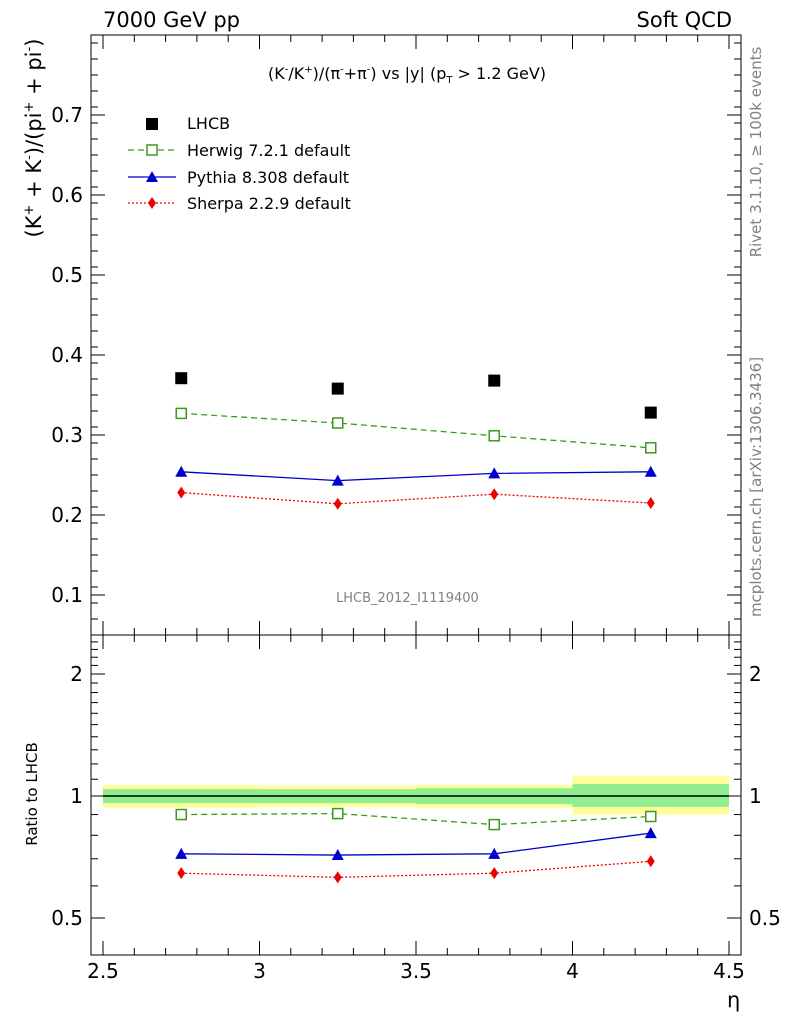 This screenshot has height=1024, width=786. What do you see at coordinates (67, 115) in the screenshot?
I see `main-y-tick-label: 0.7` at bounding box center [67, 115].